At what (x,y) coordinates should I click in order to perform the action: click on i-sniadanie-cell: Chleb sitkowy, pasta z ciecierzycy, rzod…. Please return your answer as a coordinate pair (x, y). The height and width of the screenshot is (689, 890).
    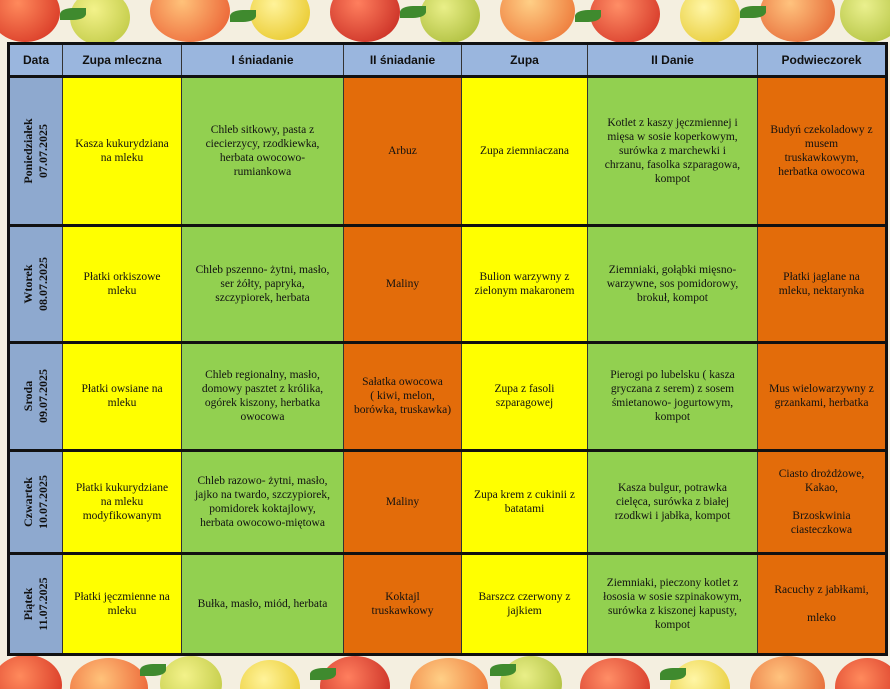
    Looking at the image, I should click on (262, 151).